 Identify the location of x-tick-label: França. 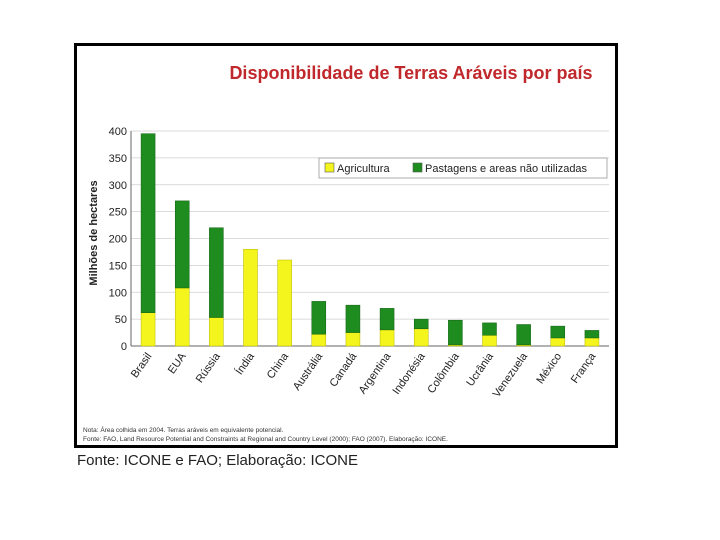
(584, 368).